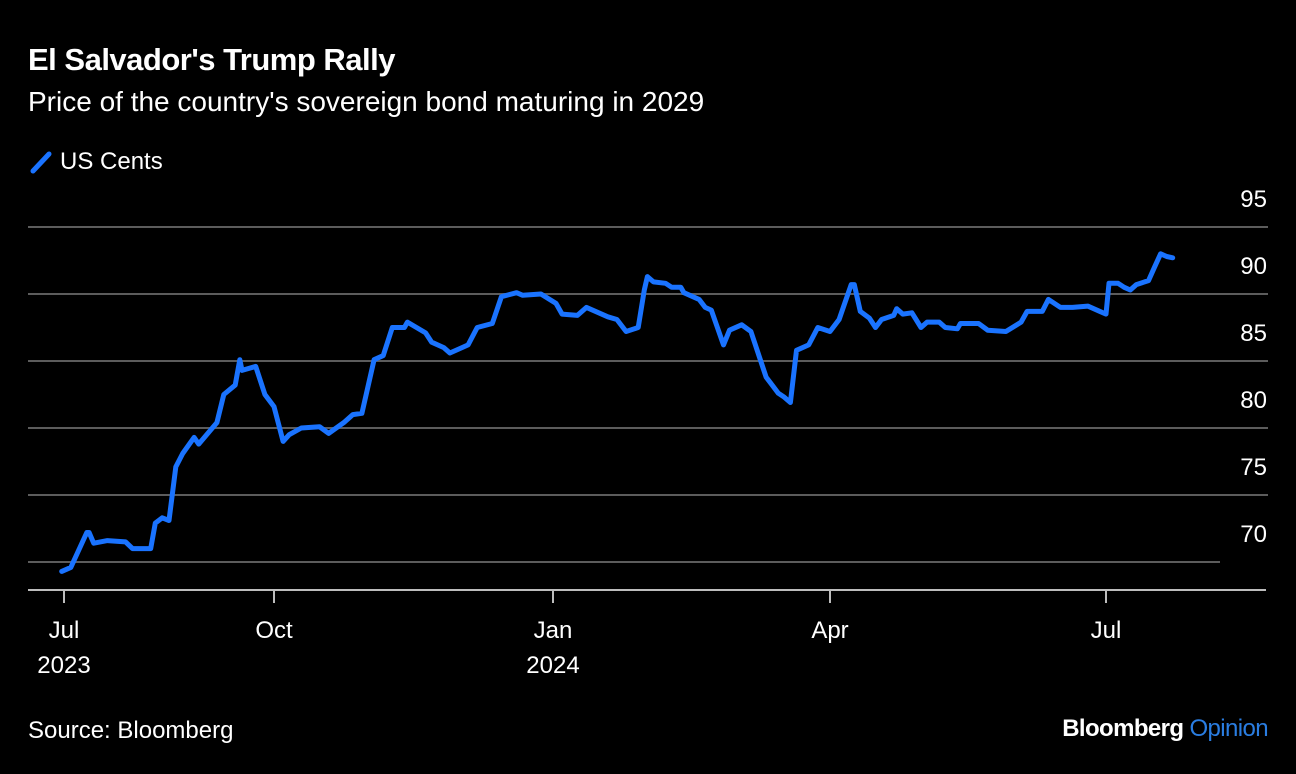 This screenshot has width=1296, height=774. What do you see at coordinates (553, 630) in the screenshot?
I see `x-tick-label: Jan` at bounding box center [553, 630].